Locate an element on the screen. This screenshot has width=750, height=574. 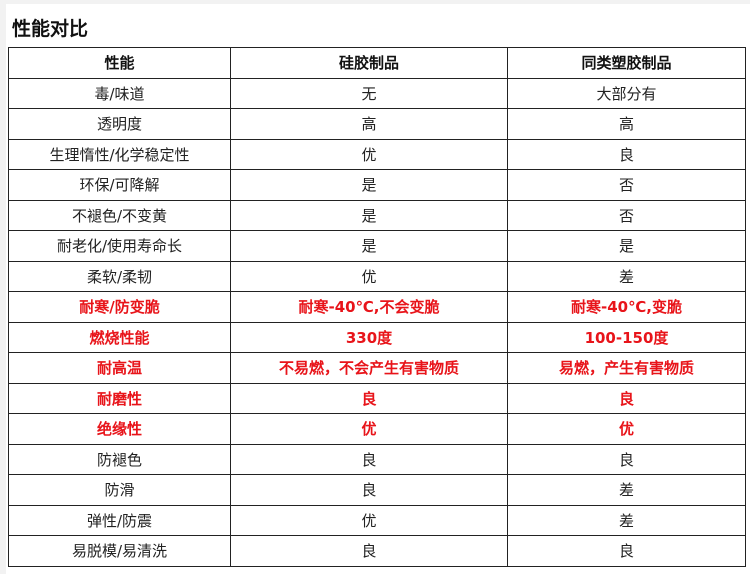
table-row: 弹性/防震优差 is located at coordinates (377, 520).